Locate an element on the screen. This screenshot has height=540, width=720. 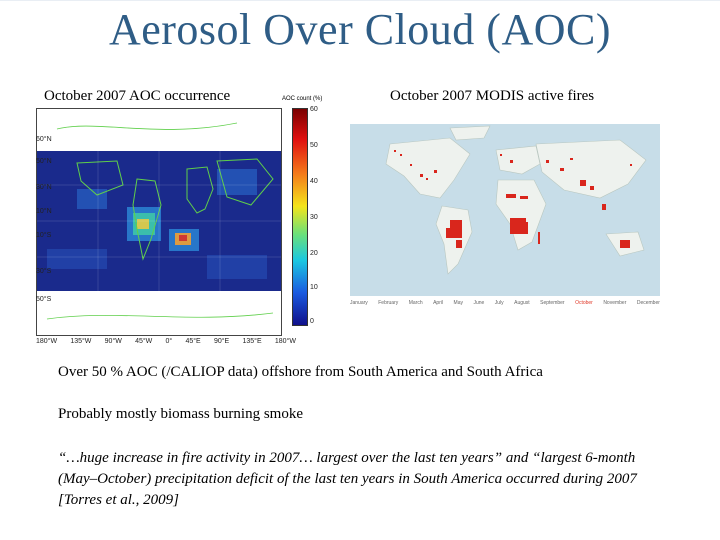
month-label: March is located at coordinates (415, 303).